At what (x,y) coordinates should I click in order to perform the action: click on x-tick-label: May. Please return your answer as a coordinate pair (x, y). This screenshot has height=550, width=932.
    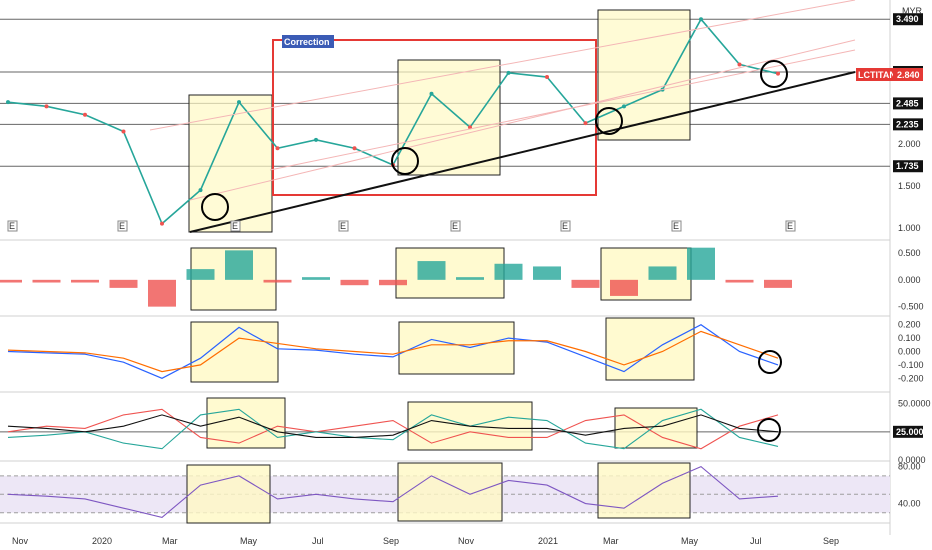
    Looking at the image, I should click on (690, 541).